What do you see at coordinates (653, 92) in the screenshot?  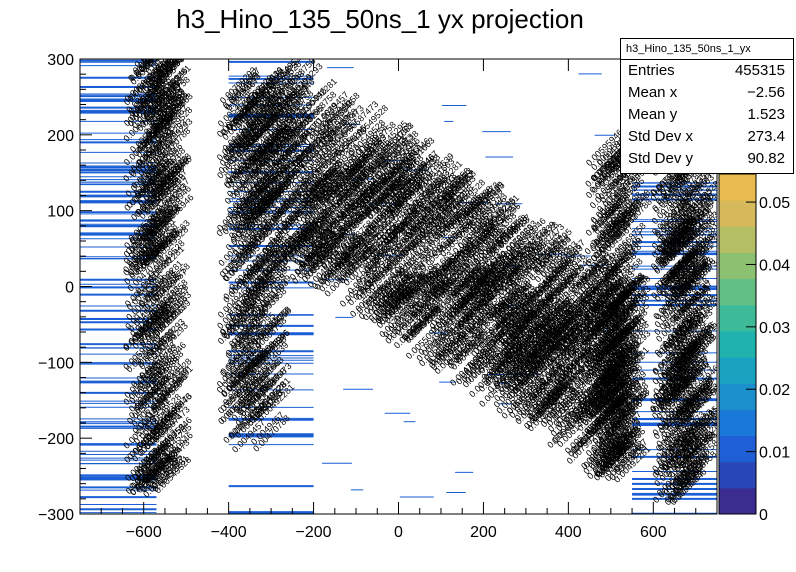 I see `stats-label: Mean x` at bounding box center [653, 92].